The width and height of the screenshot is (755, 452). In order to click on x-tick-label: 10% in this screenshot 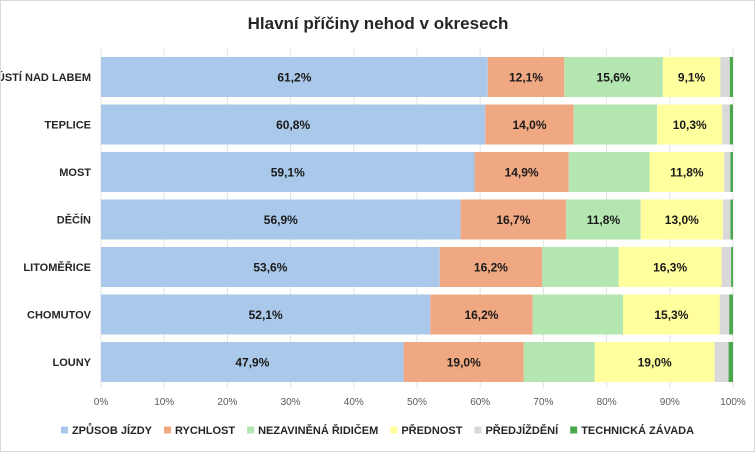, I will do `click(164, 402)`.